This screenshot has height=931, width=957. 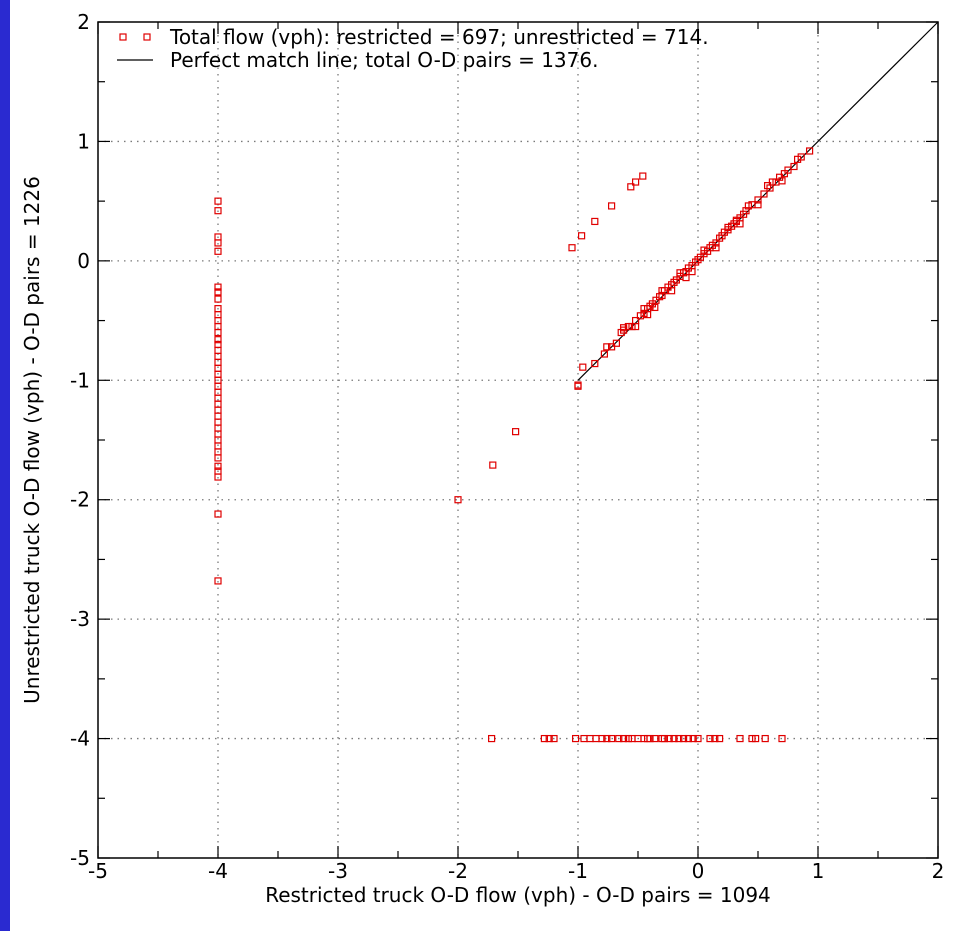 What do you see at coordinates (578, 871) in the screenshot?
I see `x-tick-label: -1` at bounding box center [578, 871].